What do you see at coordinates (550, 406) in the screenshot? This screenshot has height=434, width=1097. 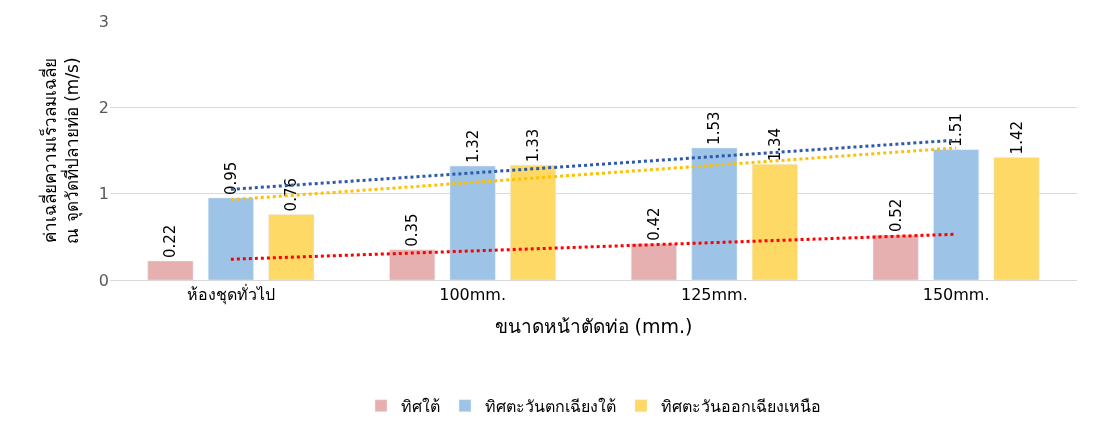 I see `legend-label: ทิศตะวันตกเฉียงใต้` at bounding box center [550, 406].